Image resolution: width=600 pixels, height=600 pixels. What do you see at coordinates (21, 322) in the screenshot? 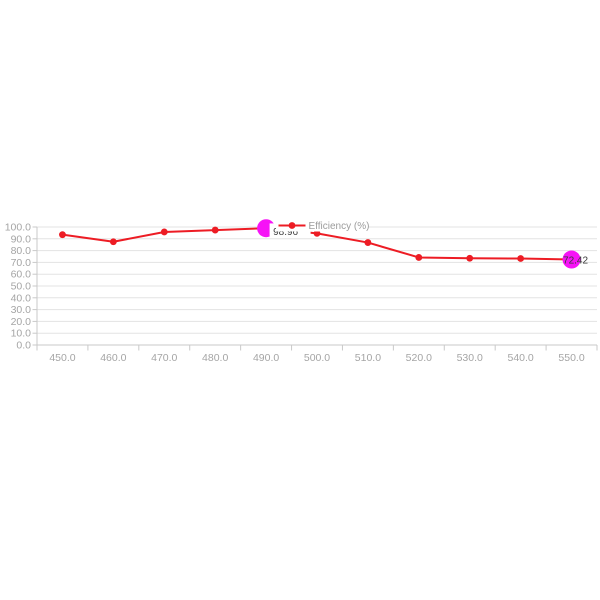
I see `y-tick-label: 20.0` at bounding box center [21, 322].